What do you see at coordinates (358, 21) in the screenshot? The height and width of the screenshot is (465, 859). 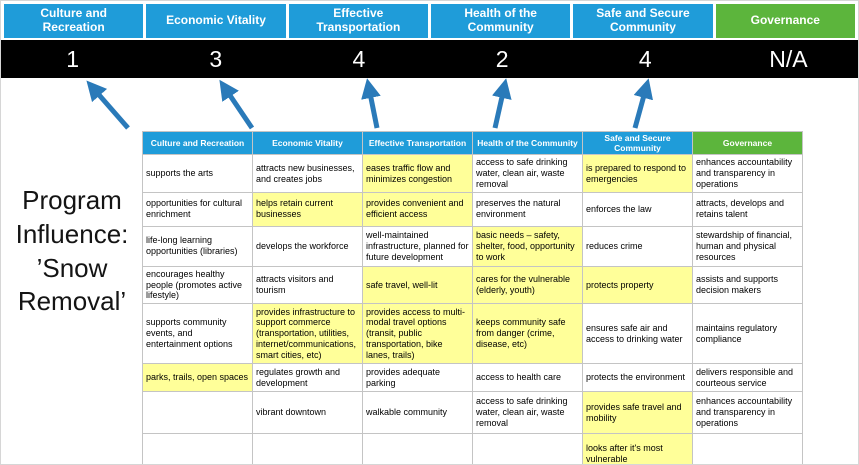 I see `pillar-header-effective-transportation: Effective Transportation` at bounding box center [358, 21].